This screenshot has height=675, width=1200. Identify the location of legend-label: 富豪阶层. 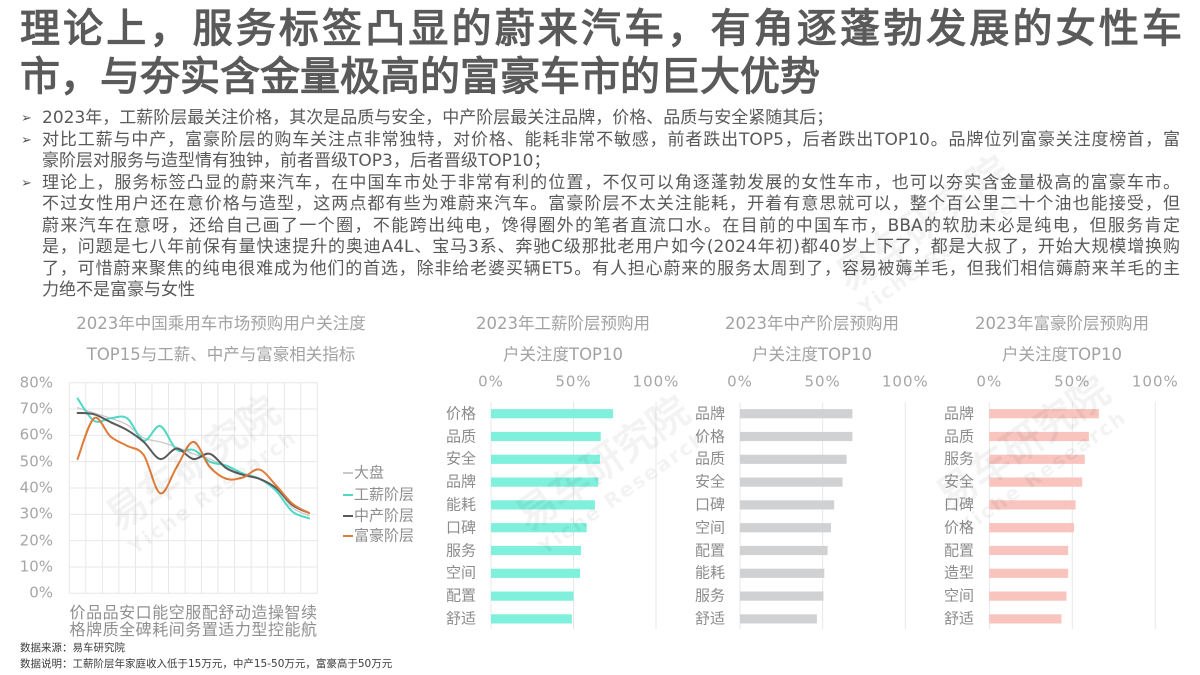
(384, 535).